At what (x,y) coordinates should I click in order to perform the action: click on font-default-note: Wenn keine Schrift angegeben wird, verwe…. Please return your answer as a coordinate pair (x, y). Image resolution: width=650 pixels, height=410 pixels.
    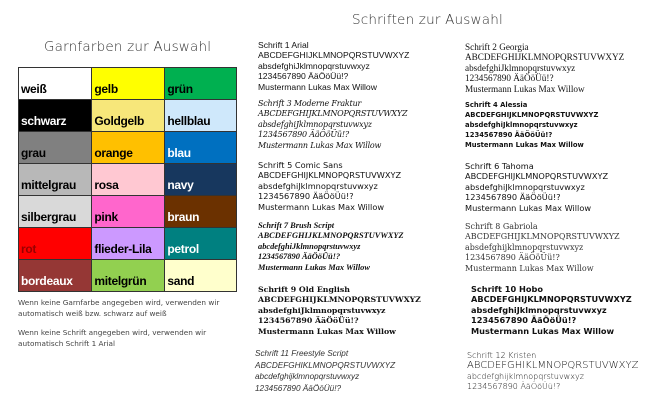
    Looking at the image, I should click on (112, 338).